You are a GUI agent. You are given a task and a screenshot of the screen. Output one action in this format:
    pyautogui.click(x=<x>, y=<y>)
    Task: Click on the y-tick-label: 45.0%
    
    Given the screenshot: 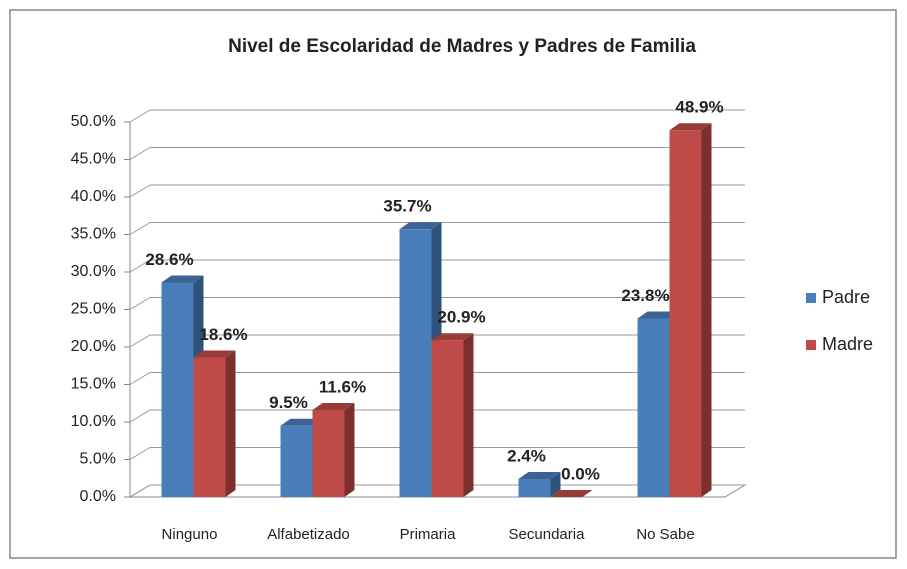 What is the action you would take?
    pyautogui.click(x=93, y=159)
    